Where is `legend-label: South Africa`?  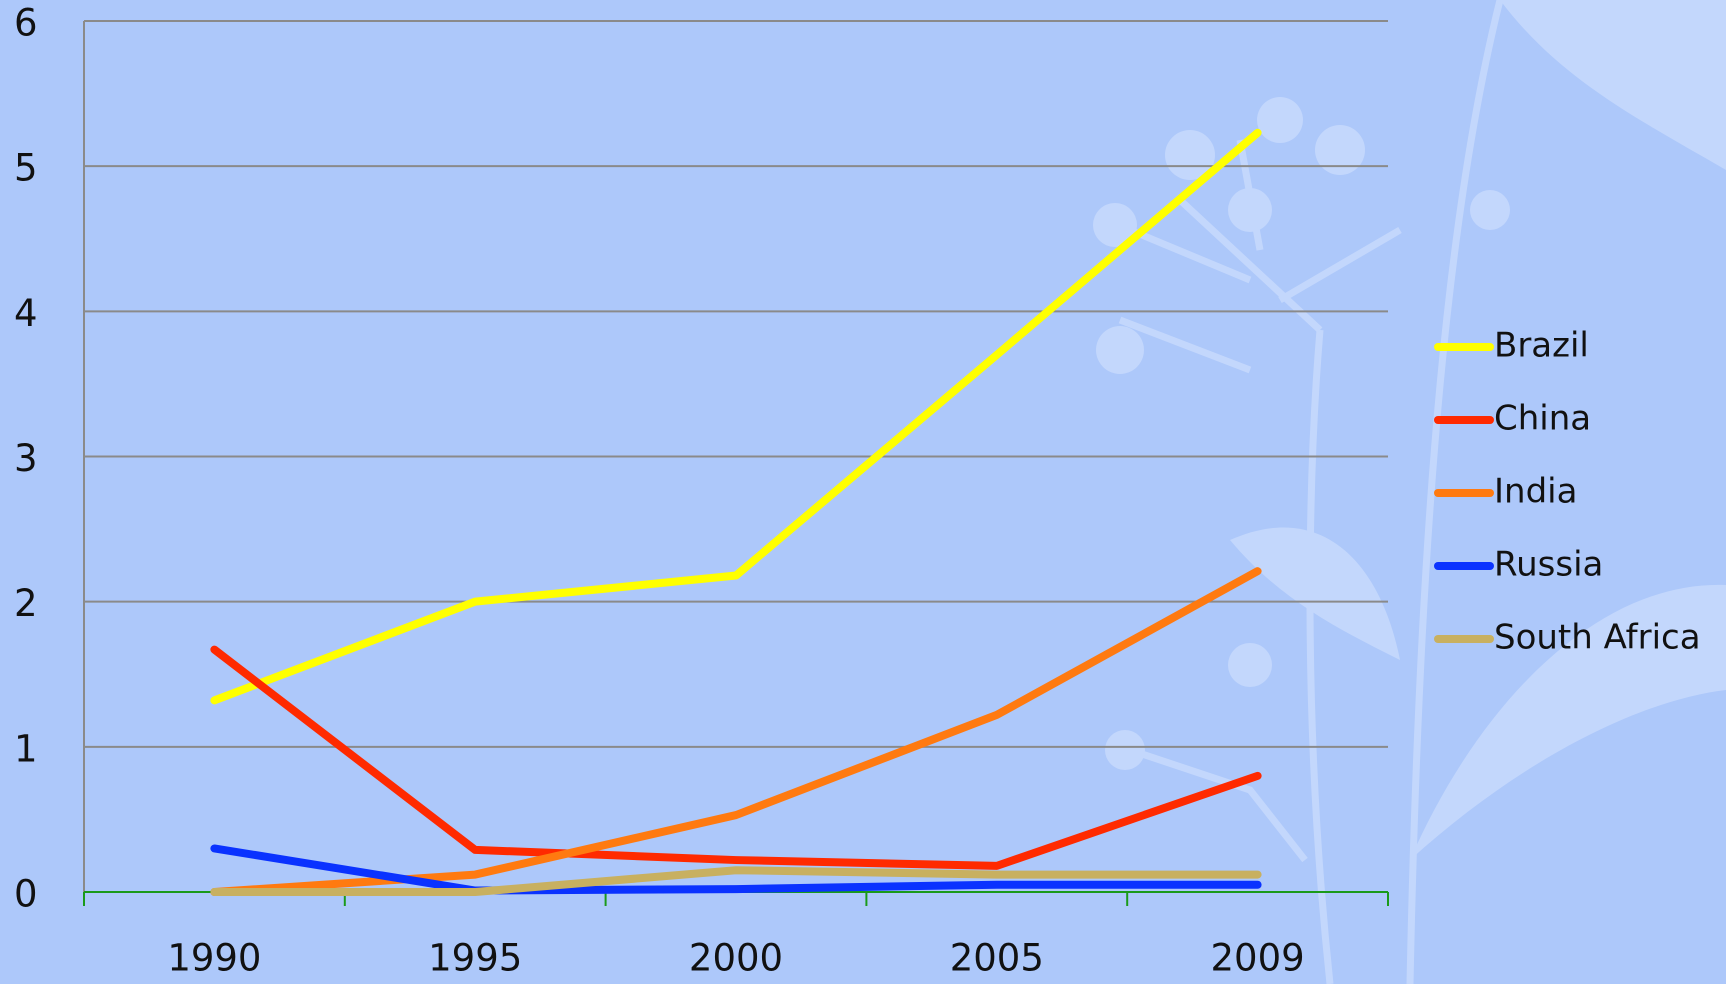
legend-label: South Africa is located at coordinates (1597, 638).